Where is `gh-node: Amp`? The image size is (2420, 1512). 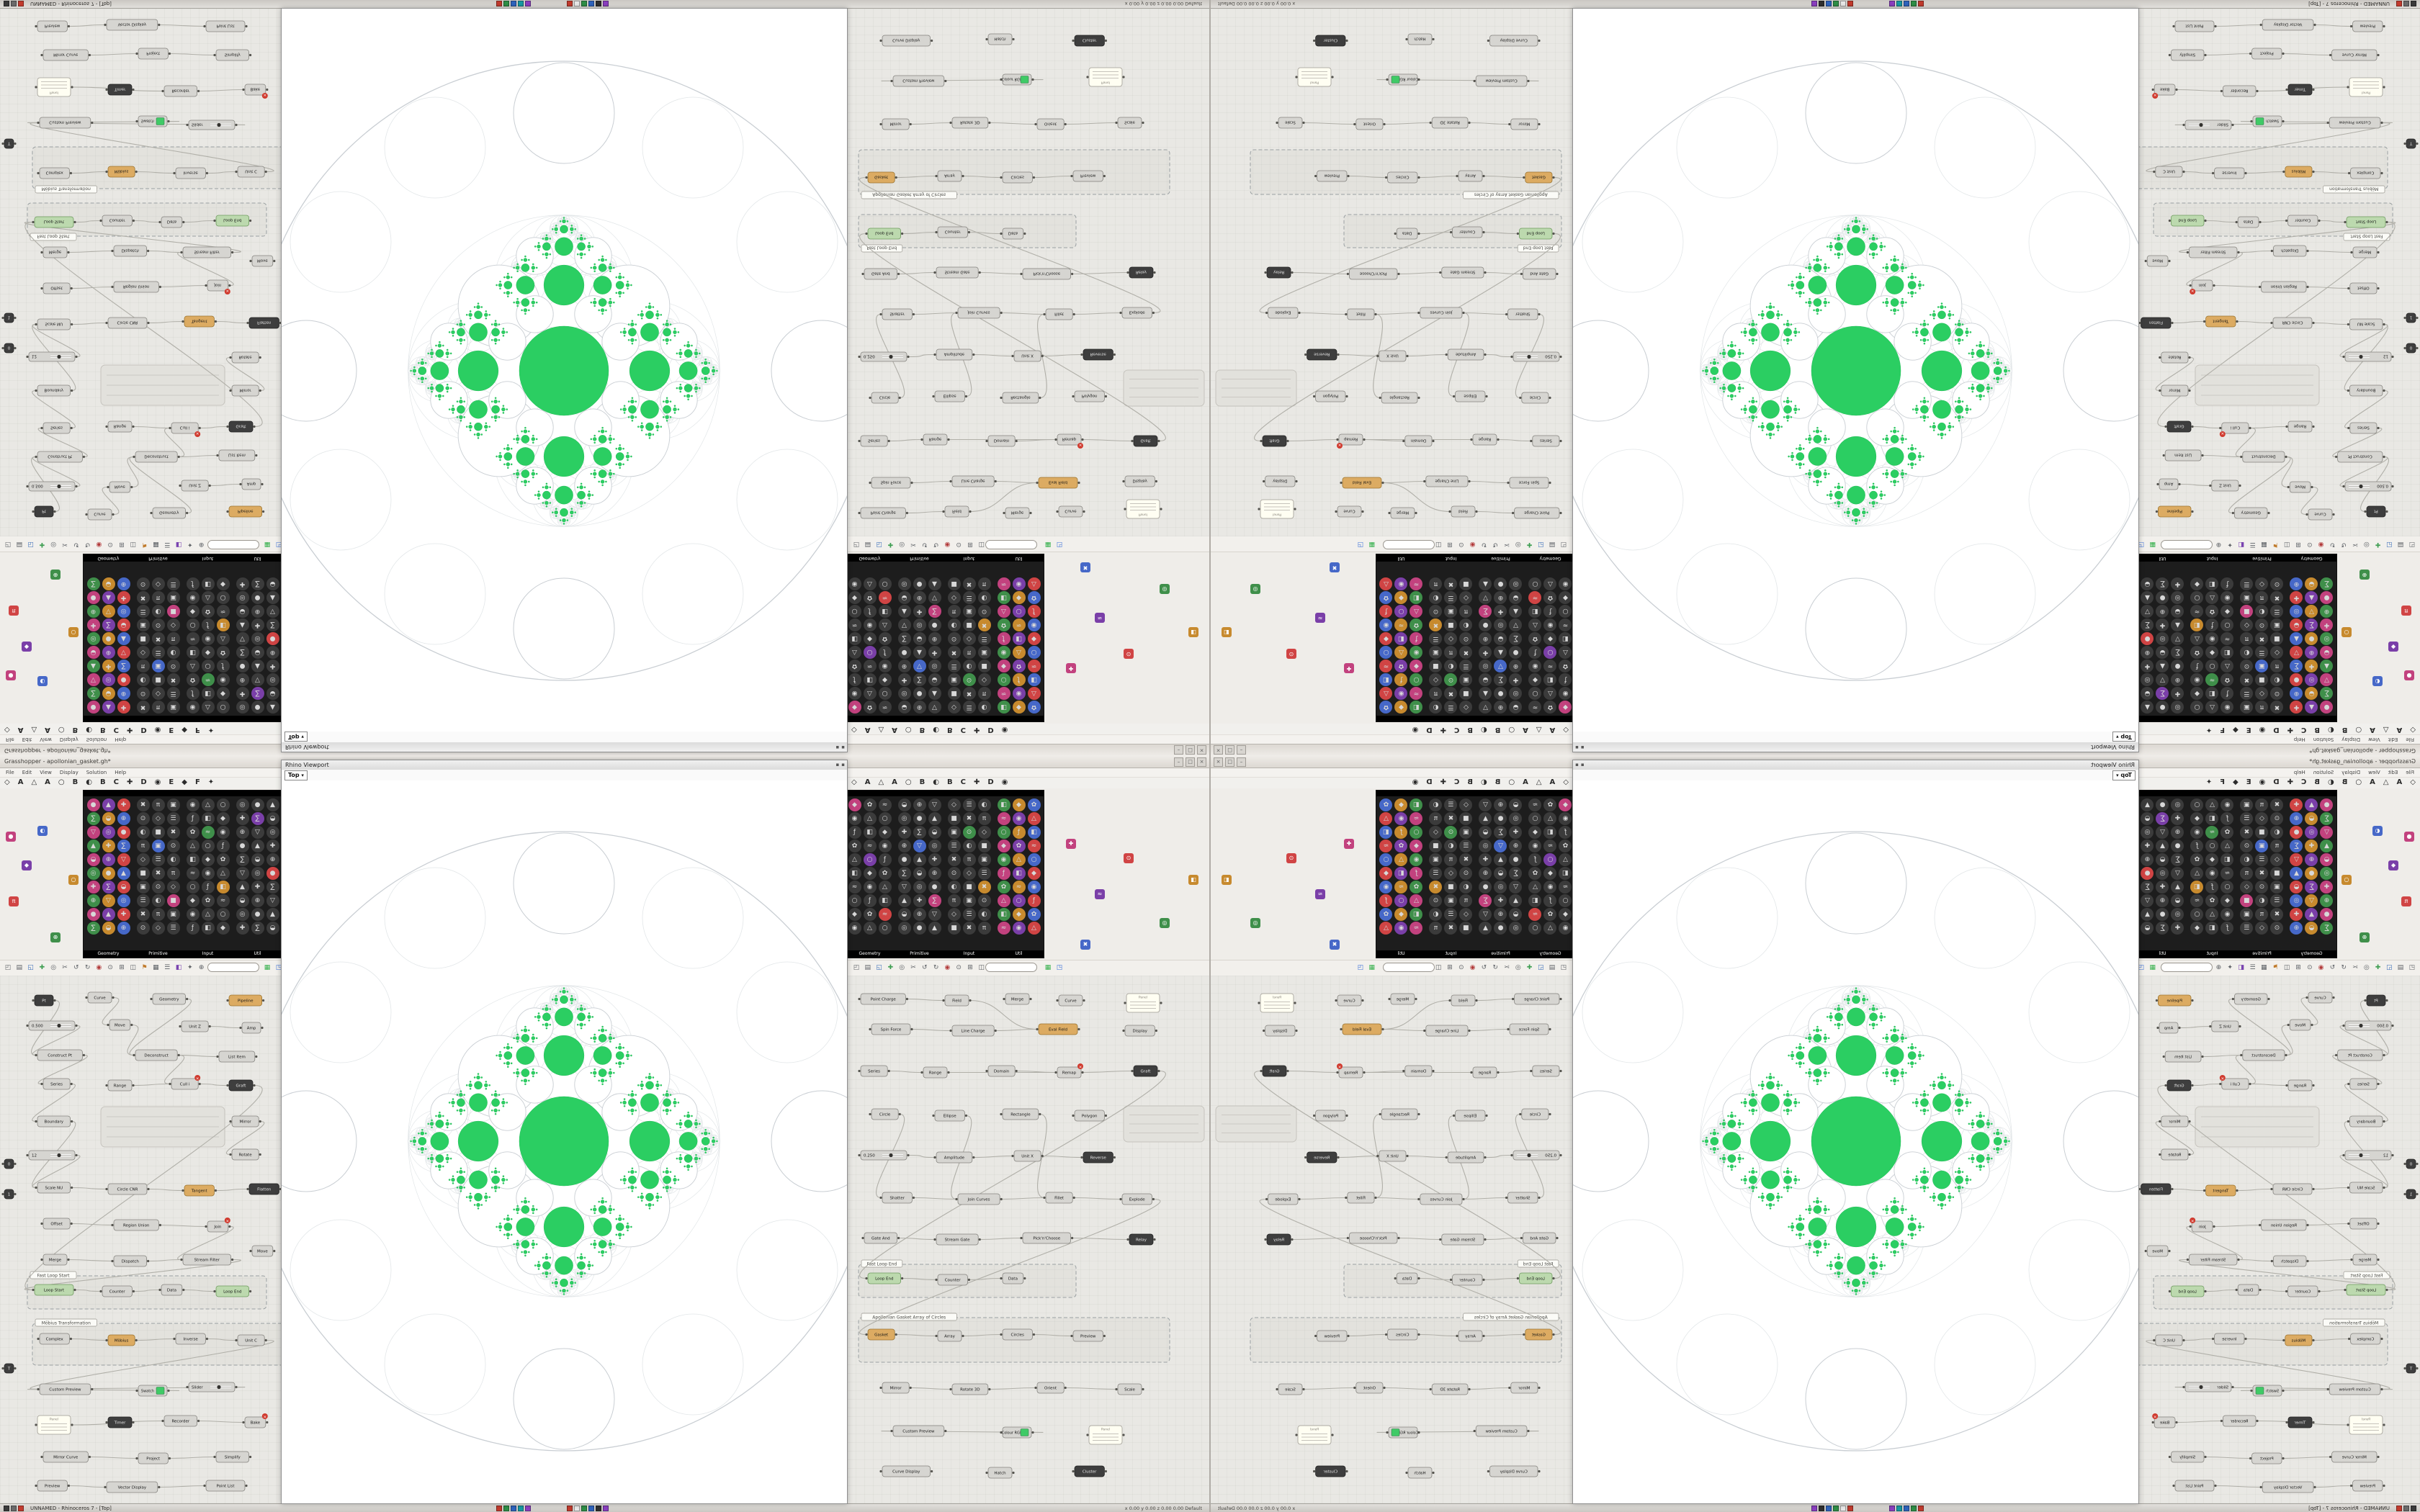 gh-node: Amp is located at coordinates (2168, 1028).